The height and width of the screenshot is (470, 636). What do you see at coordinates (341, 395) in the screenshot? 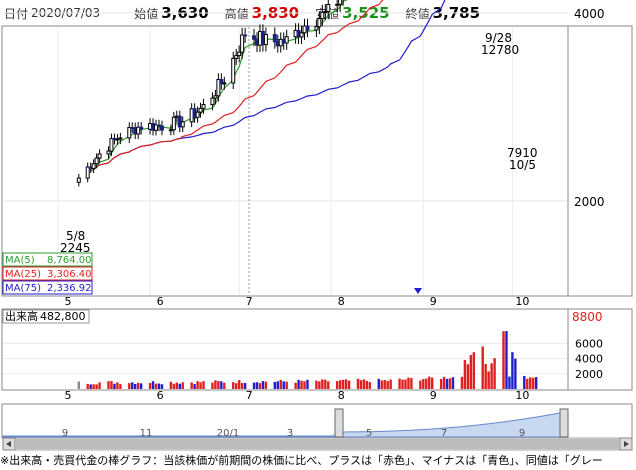
I see `volume-month-tick-label: 8` at bounding box center [341, 395].